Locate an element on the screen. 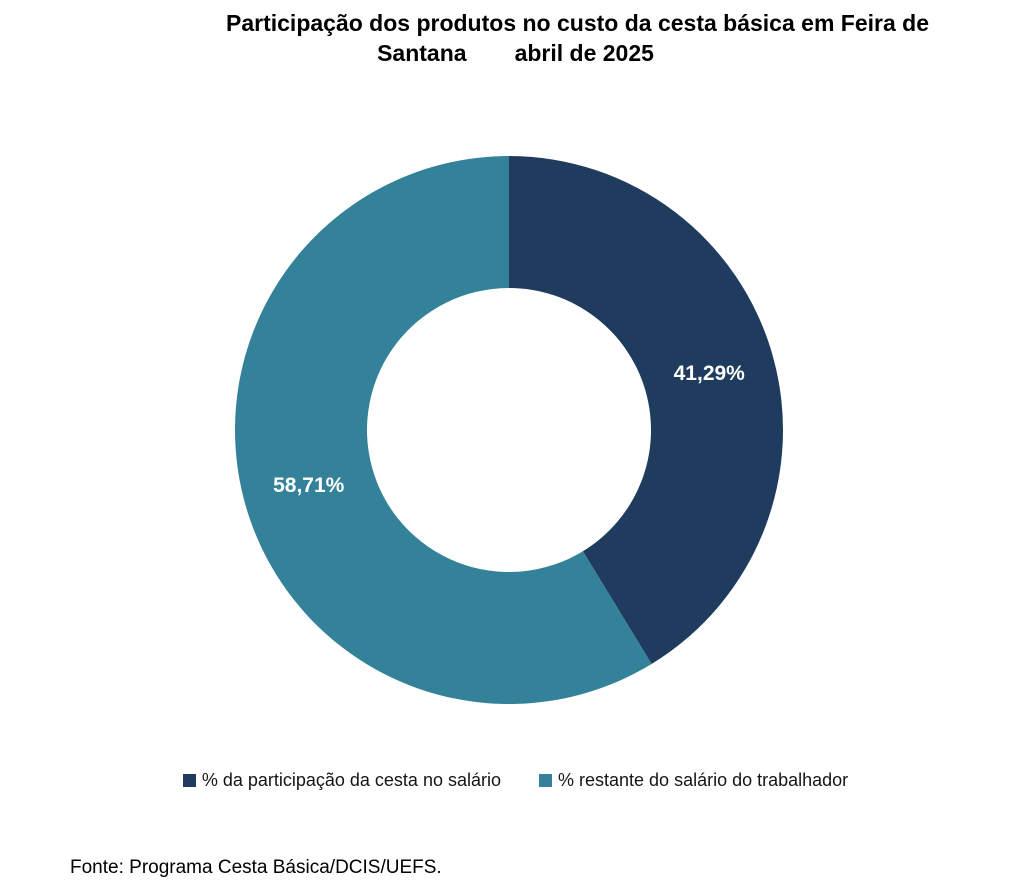  data-label-1: 58,71% is located at coordinates (309, 486).